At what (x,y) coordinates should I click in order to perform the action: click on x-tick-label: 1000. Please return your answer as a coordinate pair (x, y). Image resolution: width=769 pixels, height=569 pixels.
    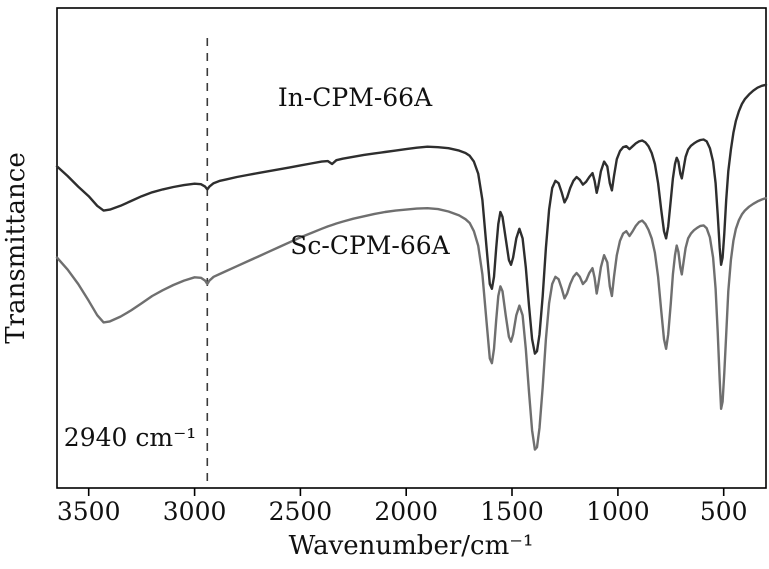
    Looking at the image, I should click on (618, 511).